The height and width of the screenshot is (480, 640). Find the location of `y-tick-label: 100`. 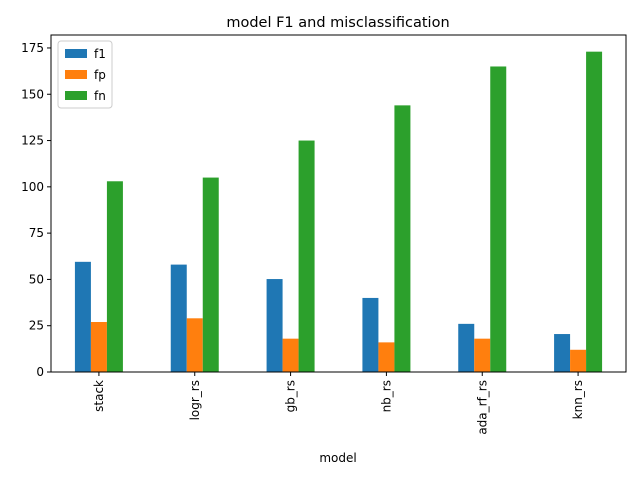

y-tick-label: 100 is located at coordinates (32, 187).